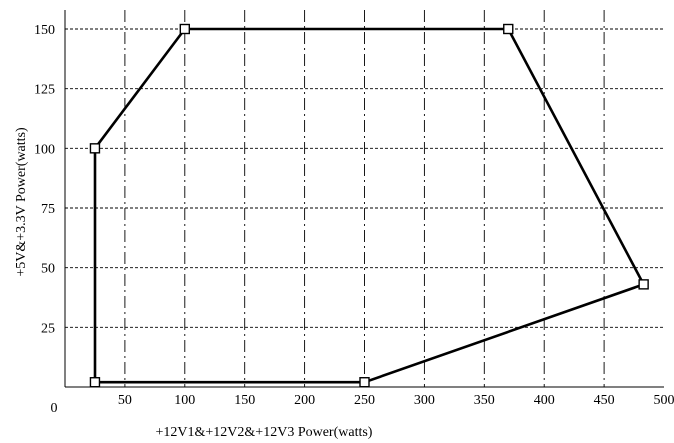  What do you see at coordinates (364, 400) in the screenshot?
I see `x-tick-label-250: 250` at bounding box center [364, 400].